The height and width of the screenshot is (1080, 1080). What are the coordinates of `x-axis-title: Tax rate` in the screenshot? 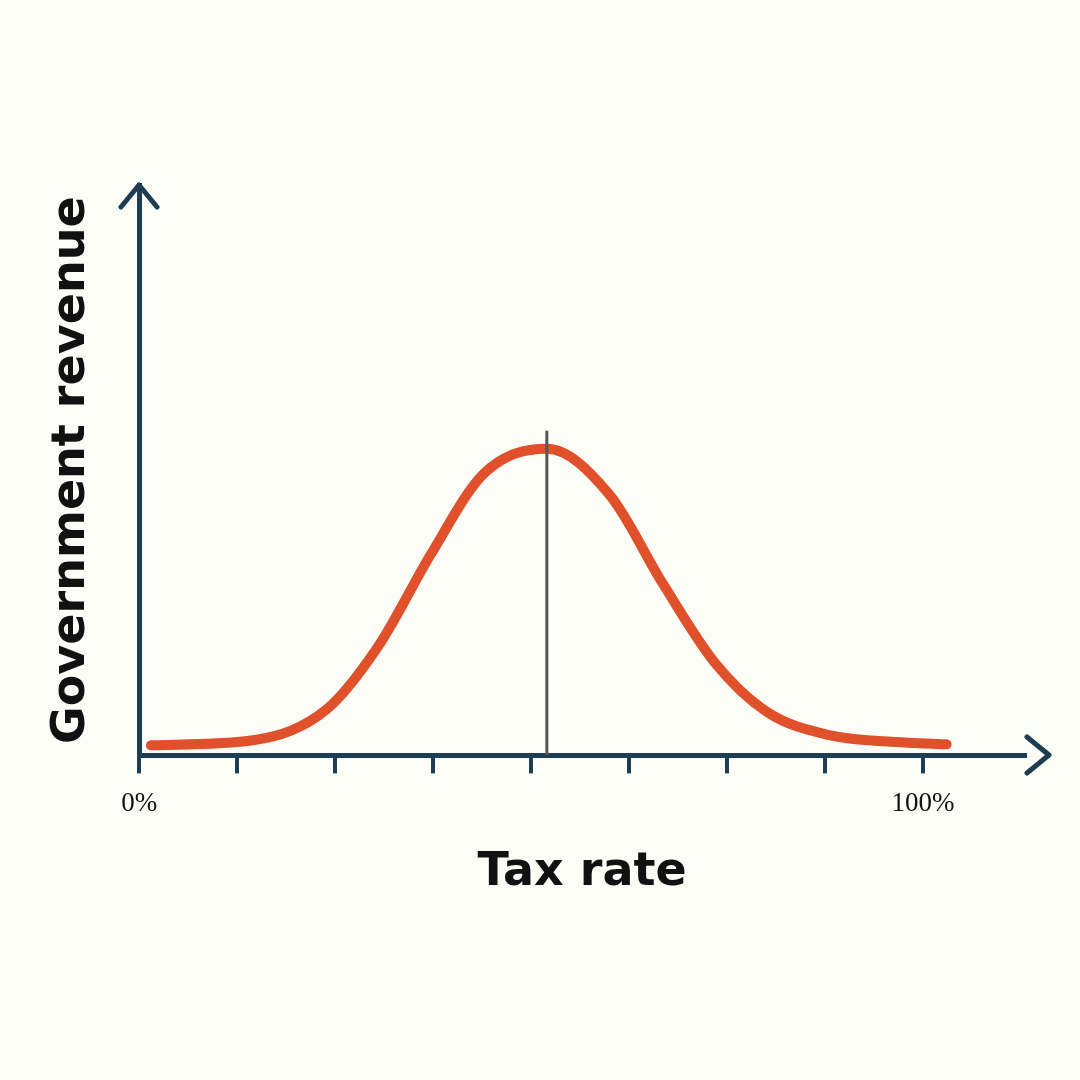 It's located at (582, 869).